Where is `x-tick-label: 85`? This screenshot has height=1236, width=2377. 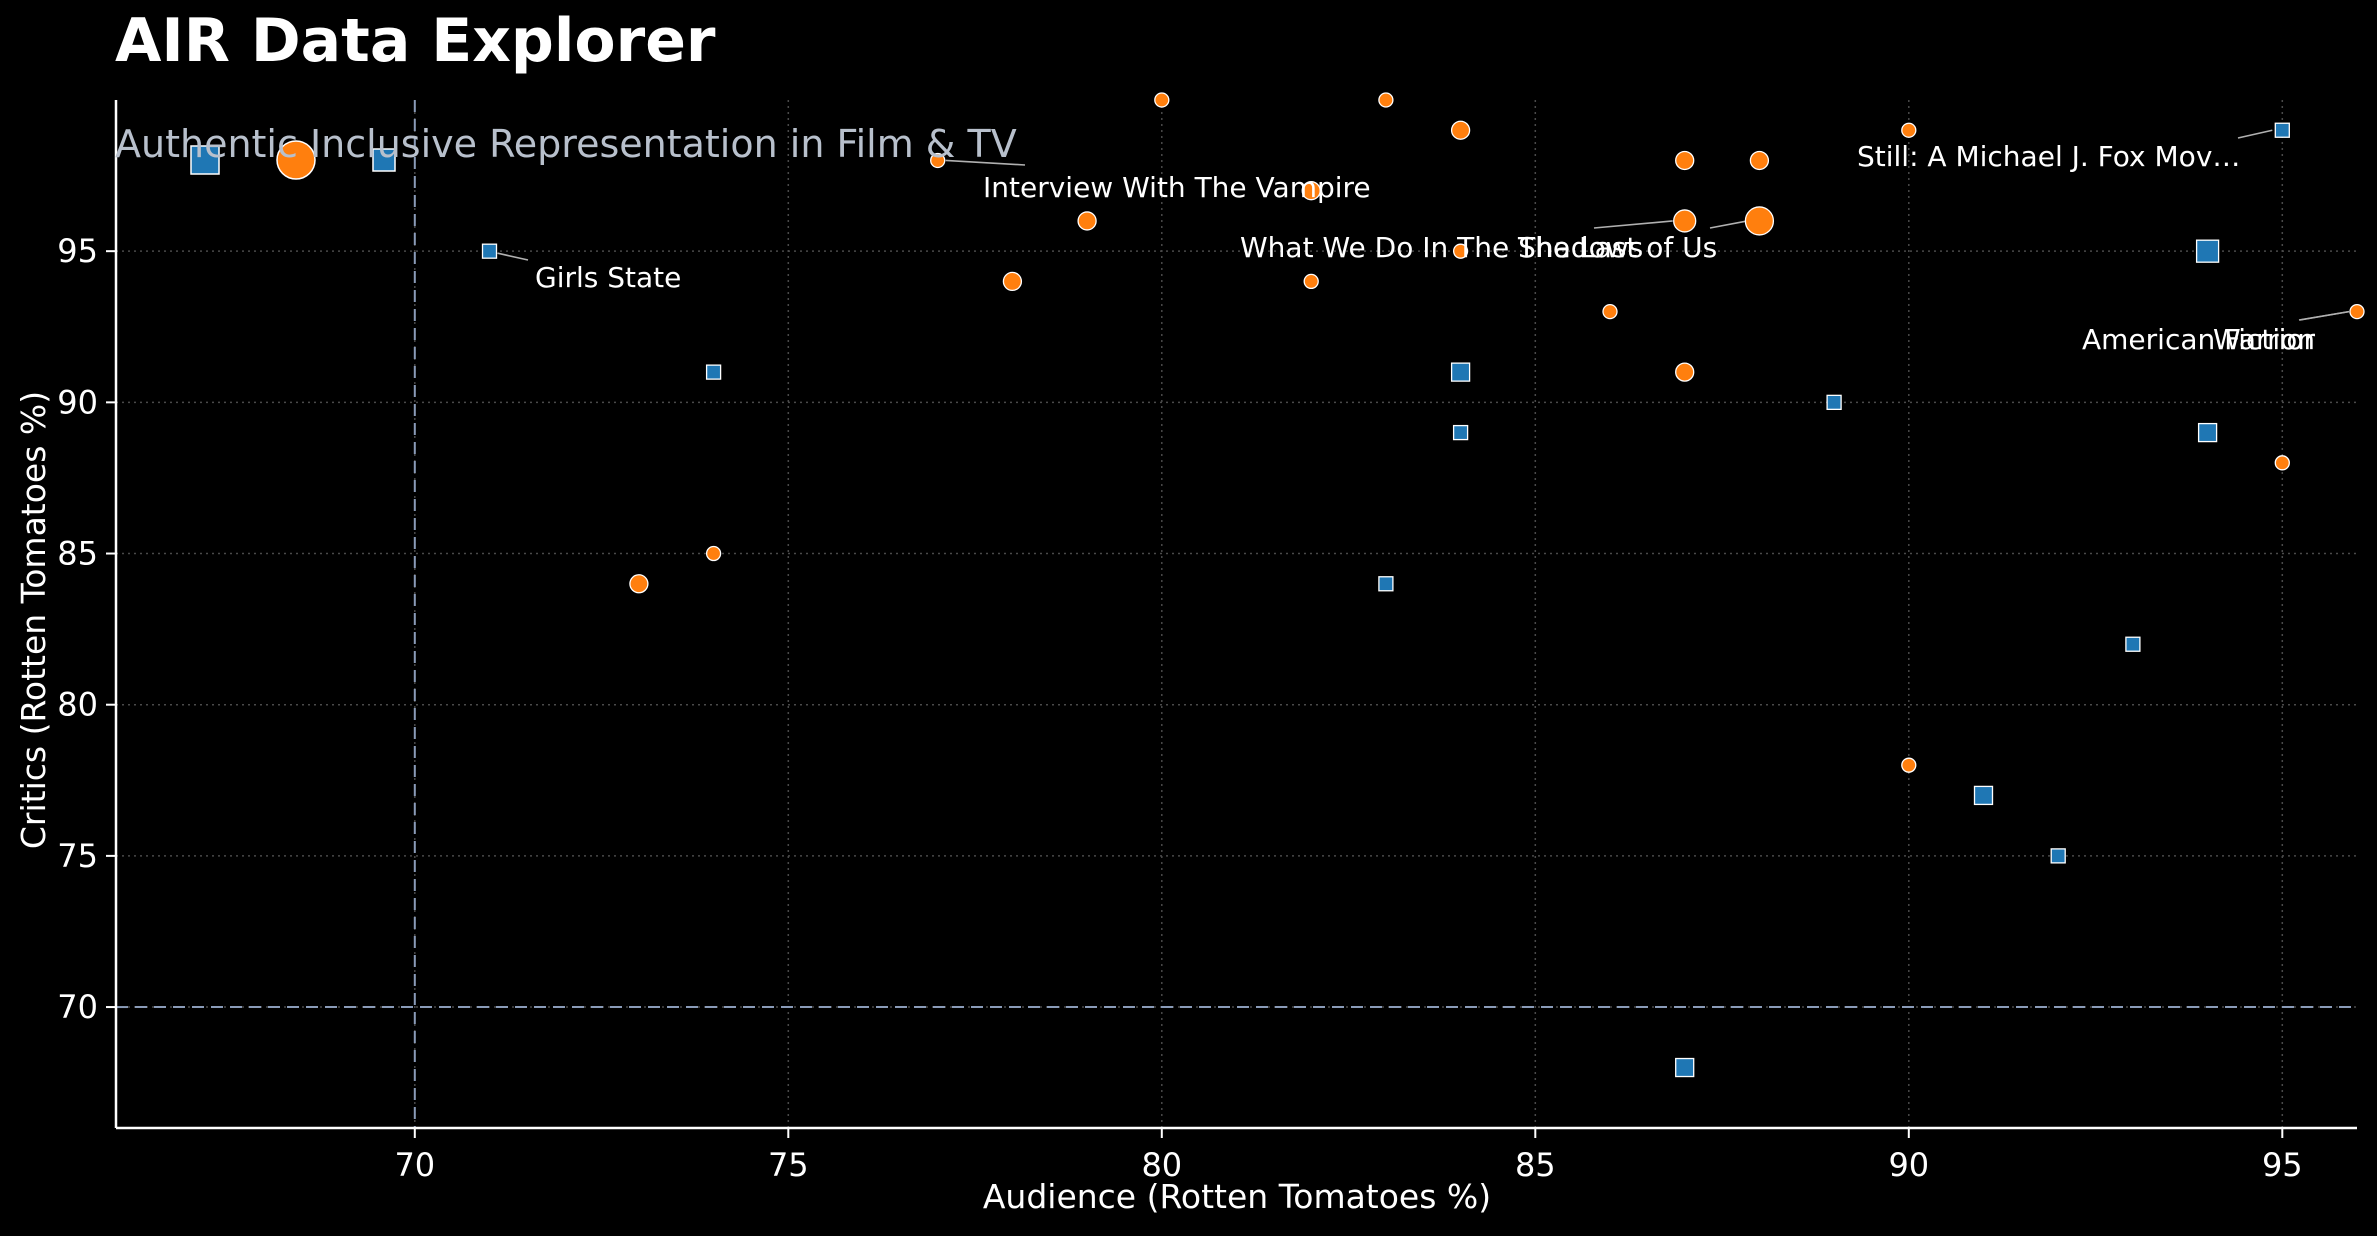
x-tick-label: 85 is located at coordinates (1535, 1165).